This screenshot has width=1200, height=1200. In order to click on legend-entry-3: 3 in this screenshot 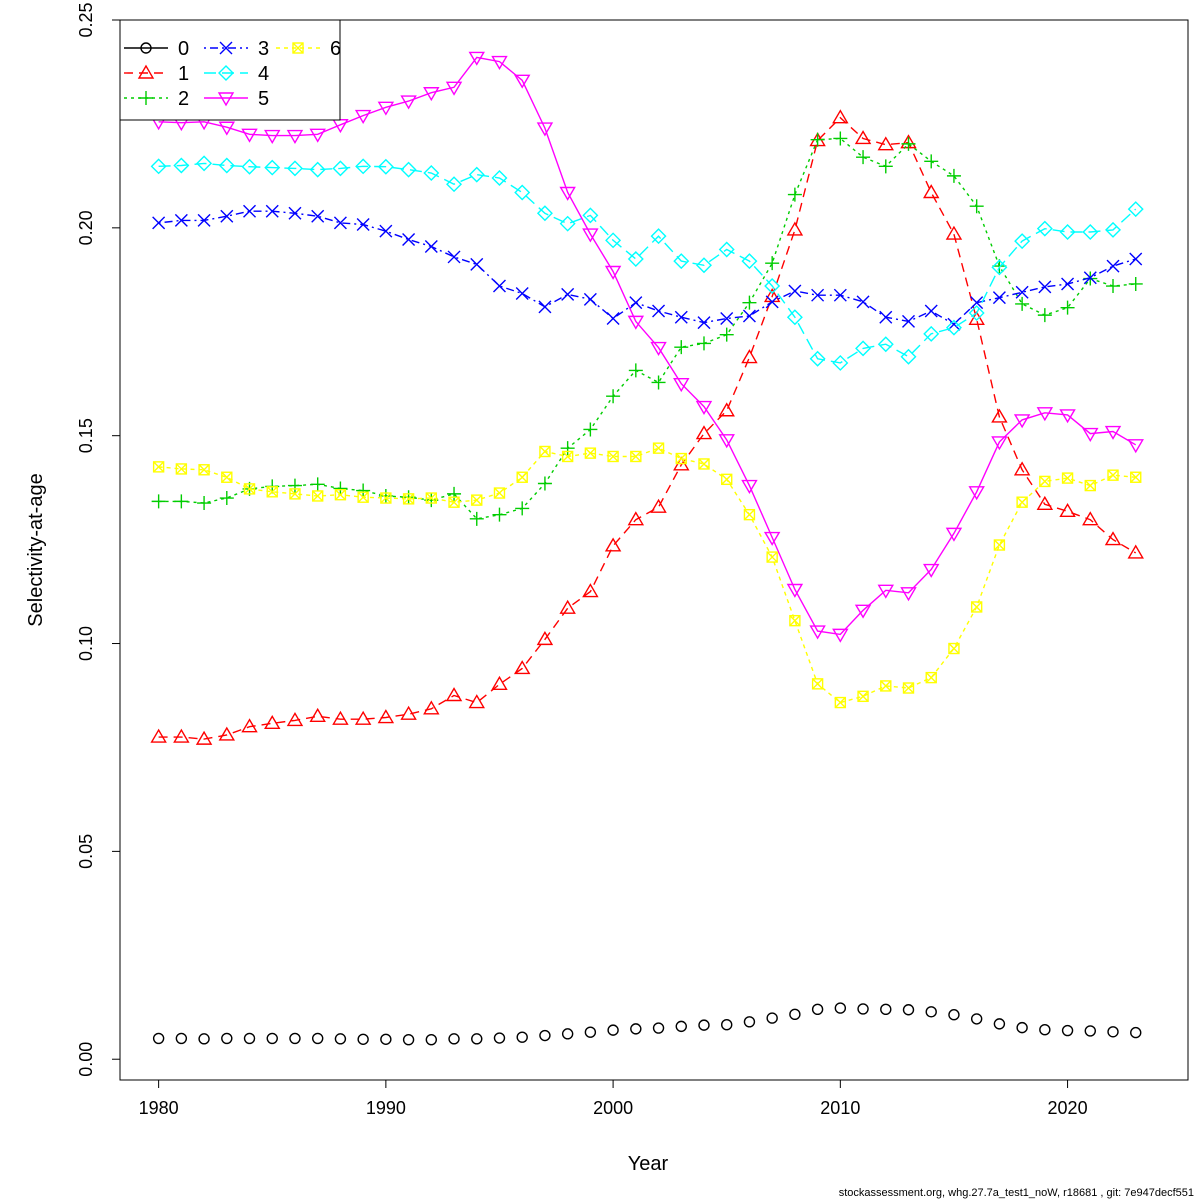, I will do `click(236, 49)`.